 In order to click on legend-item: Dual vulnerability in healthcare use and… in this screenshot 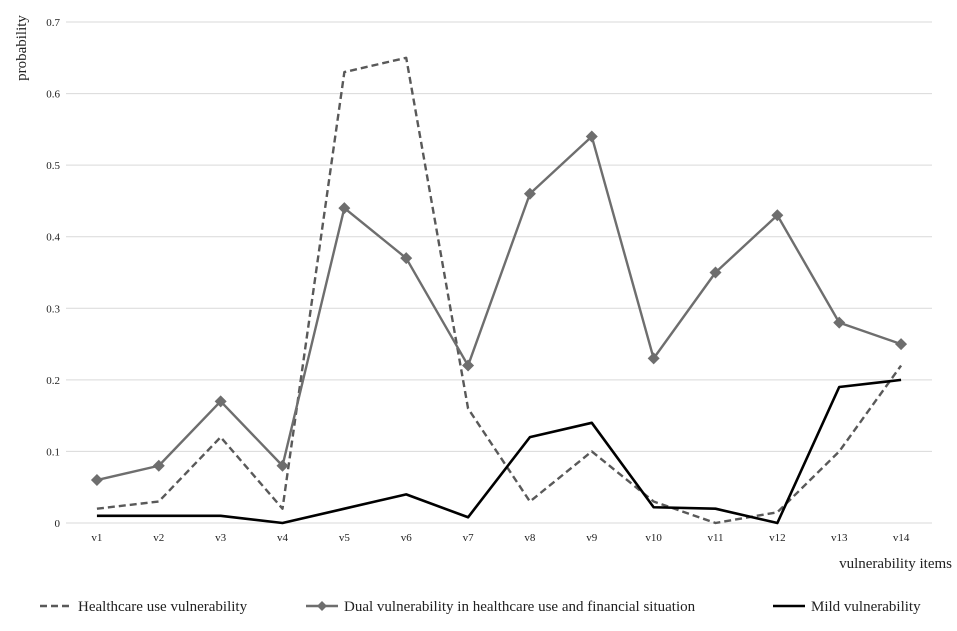, I will do `click(501, 607)`.